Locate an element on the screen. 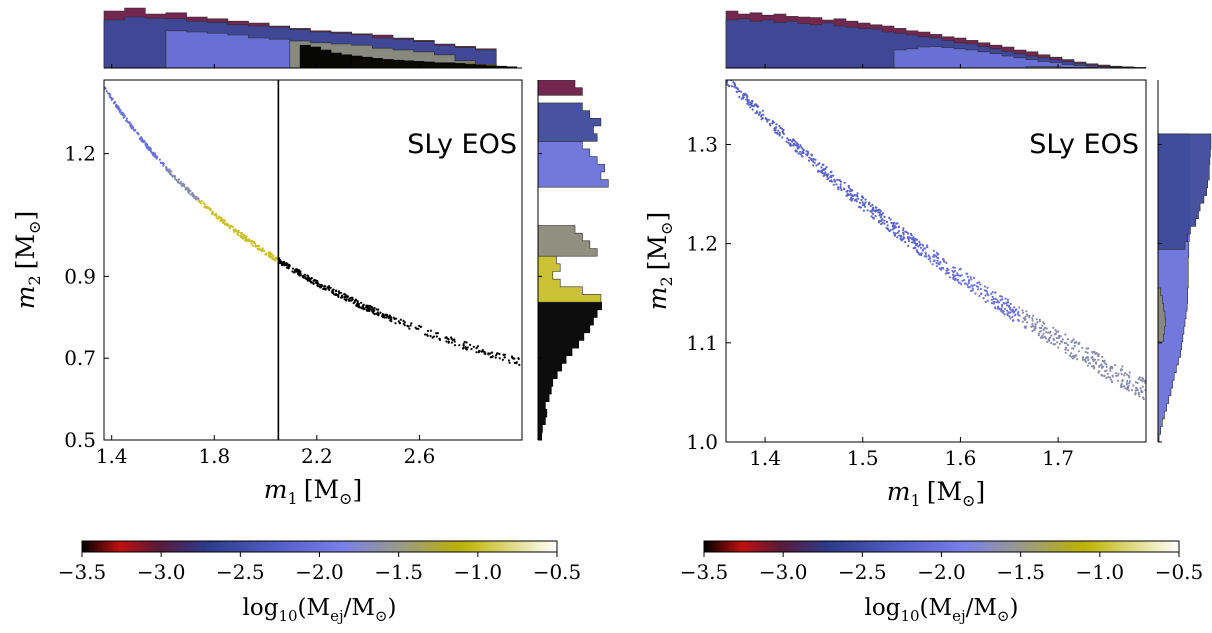 The width and height of the screenshot is (1212, 633). colorbar-gradient is located at coordinates (319, 546).